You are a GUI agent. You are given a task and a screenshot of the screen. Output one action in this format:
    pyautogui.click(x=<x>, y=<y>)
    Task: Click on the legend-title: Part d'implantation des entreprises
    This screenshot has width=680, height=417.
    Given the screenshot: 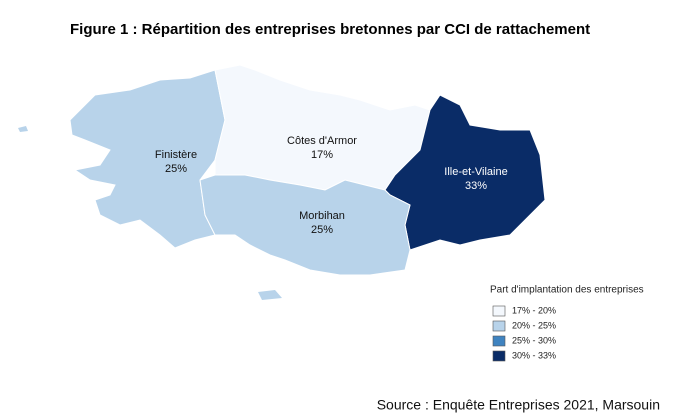 What is the action you would take?
    pyautogui.click(x=567, y=290)
    